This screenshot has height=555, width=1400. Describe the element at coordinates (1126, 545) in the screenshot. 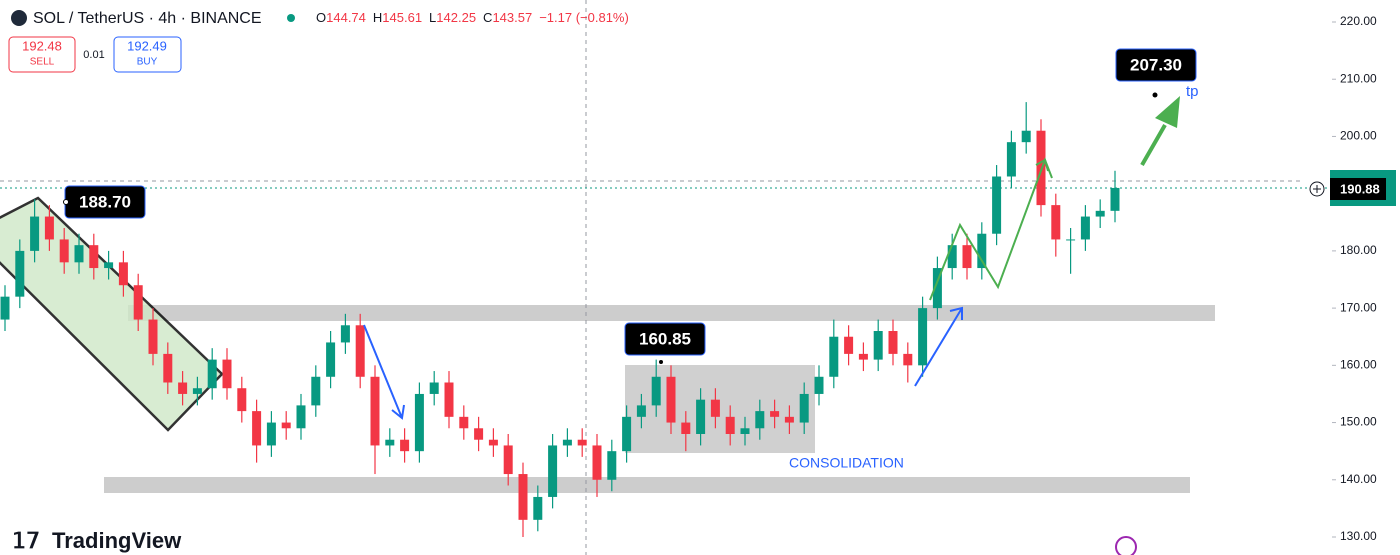

I see `alert-icon` at that location.